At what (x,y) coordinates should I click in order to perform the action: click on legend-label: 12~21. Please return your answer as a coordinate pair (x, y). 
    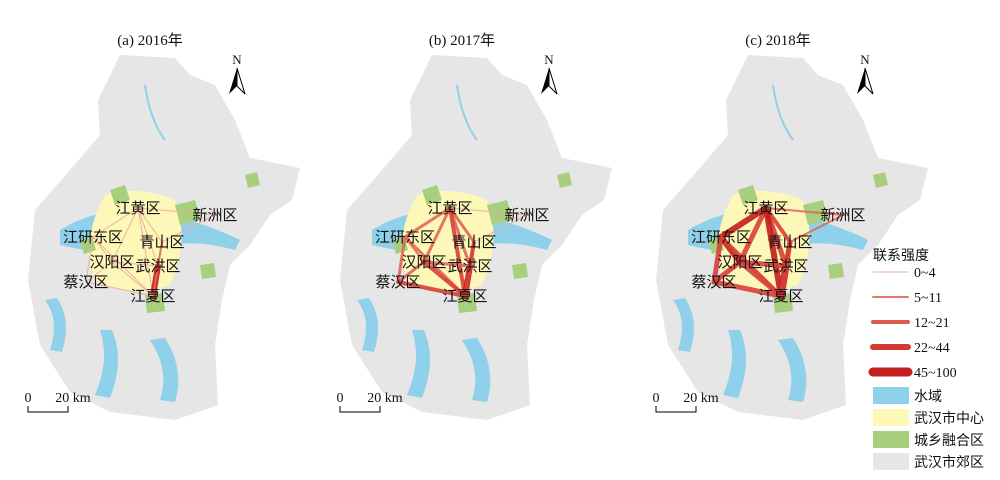
    Looking at the image, I should click on (932, 323).